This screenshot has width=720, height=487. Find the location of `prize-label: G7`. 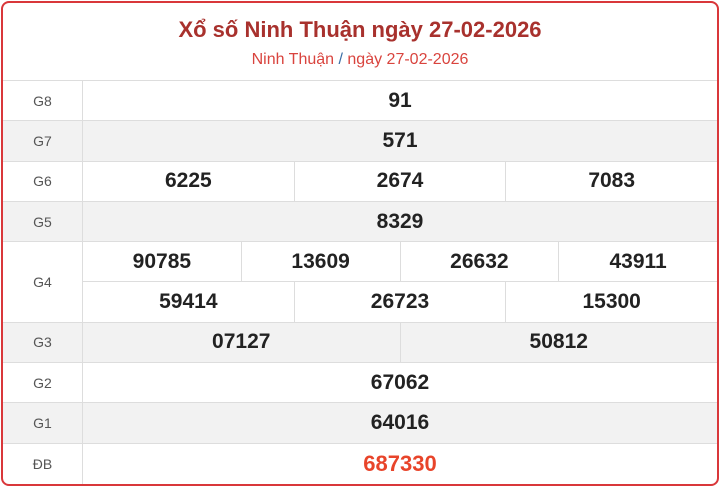

prize-label: G7 is located at coordinates (43, 141).